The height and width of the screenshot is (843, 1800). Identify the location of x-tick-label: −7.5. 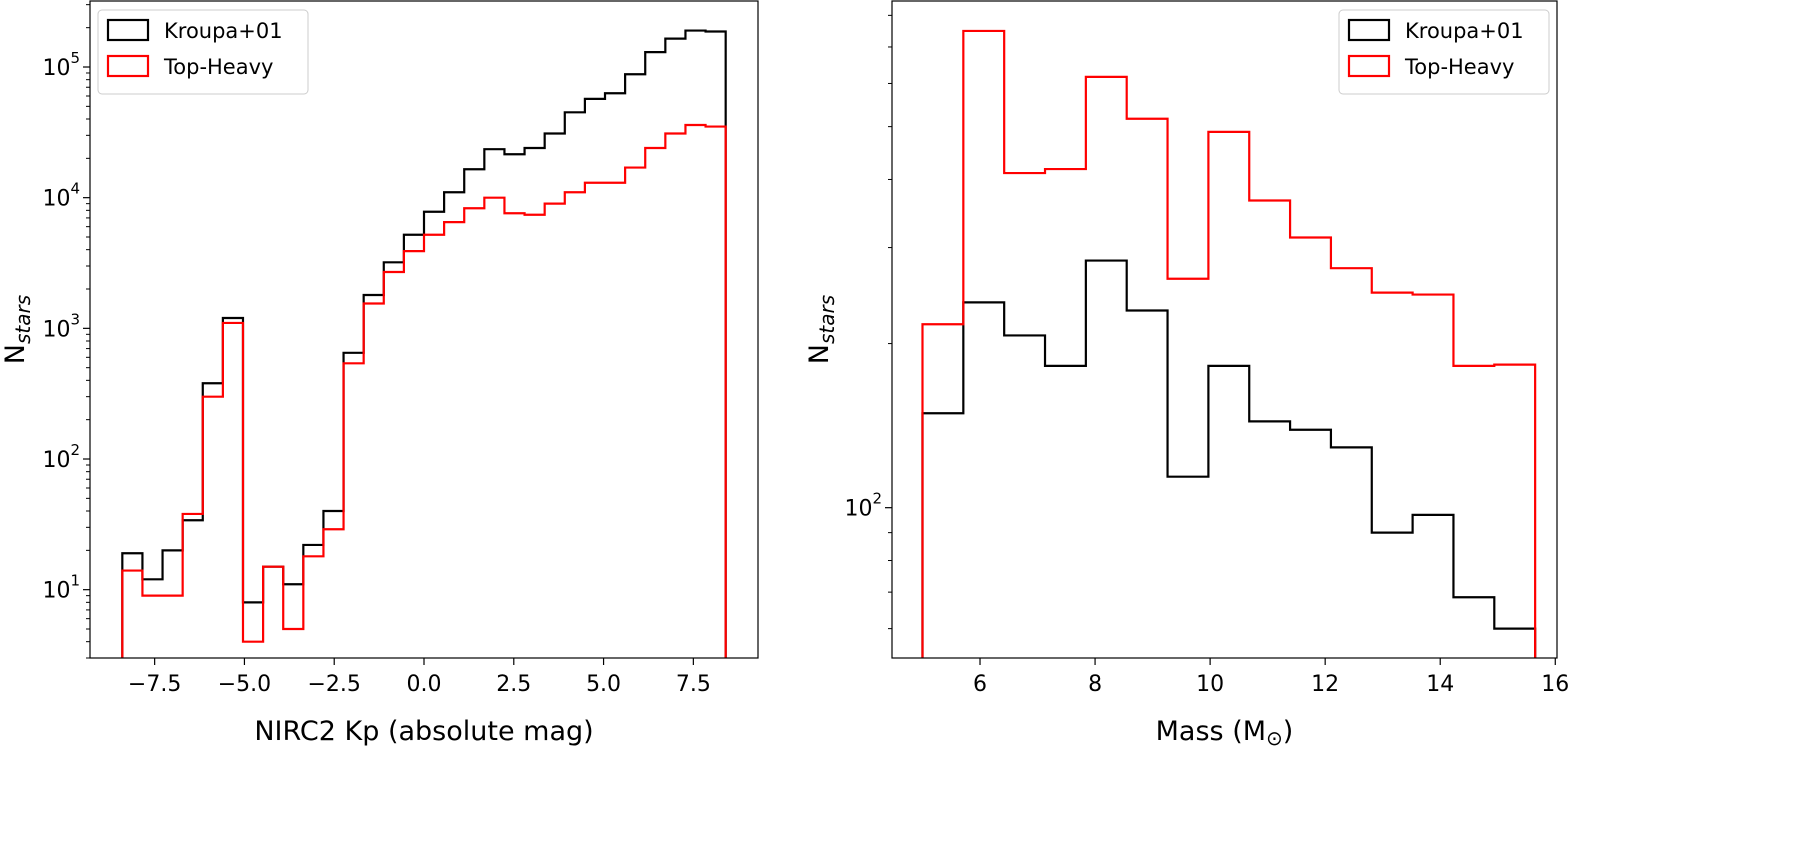
(154, 684).